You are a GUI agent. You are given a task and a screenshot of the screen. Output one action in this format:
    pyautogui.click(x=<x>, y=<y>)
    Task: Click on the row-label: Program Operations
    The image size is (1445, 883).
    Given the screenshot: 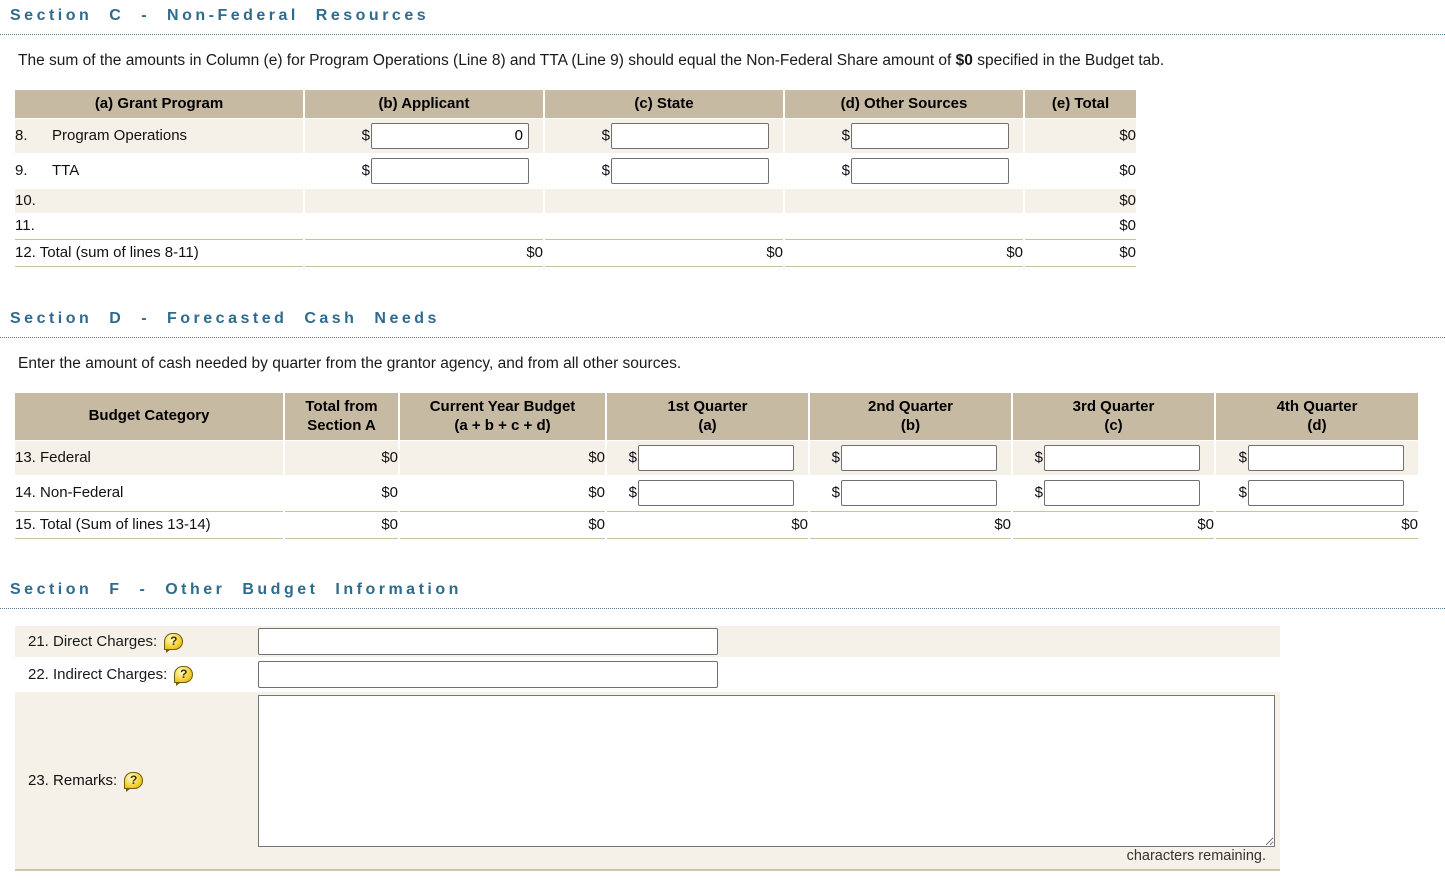 What is the action you would take?
    pyautogui.click(x=120, y=135)
    